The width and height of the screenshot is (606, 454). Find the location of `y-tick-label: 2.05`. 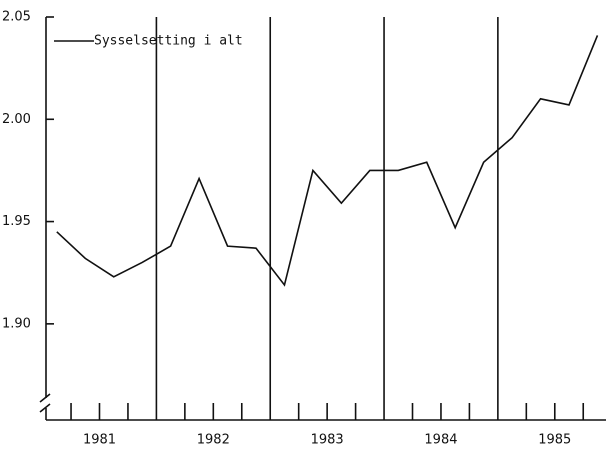

y-tick-label: 2.05 is located at coordinates (16, 17).